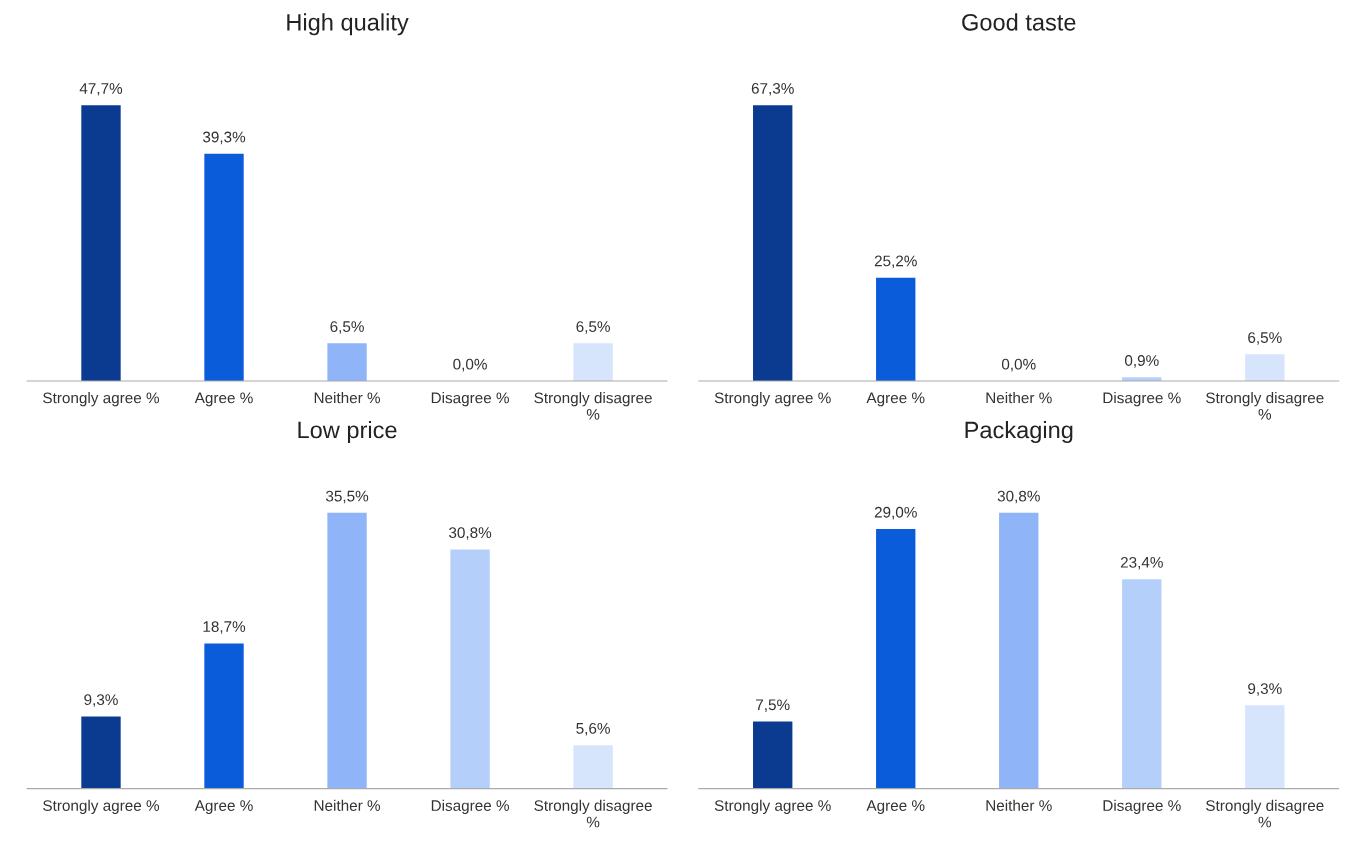  I want to click on data-label: 7,5%, so click(773, 705).